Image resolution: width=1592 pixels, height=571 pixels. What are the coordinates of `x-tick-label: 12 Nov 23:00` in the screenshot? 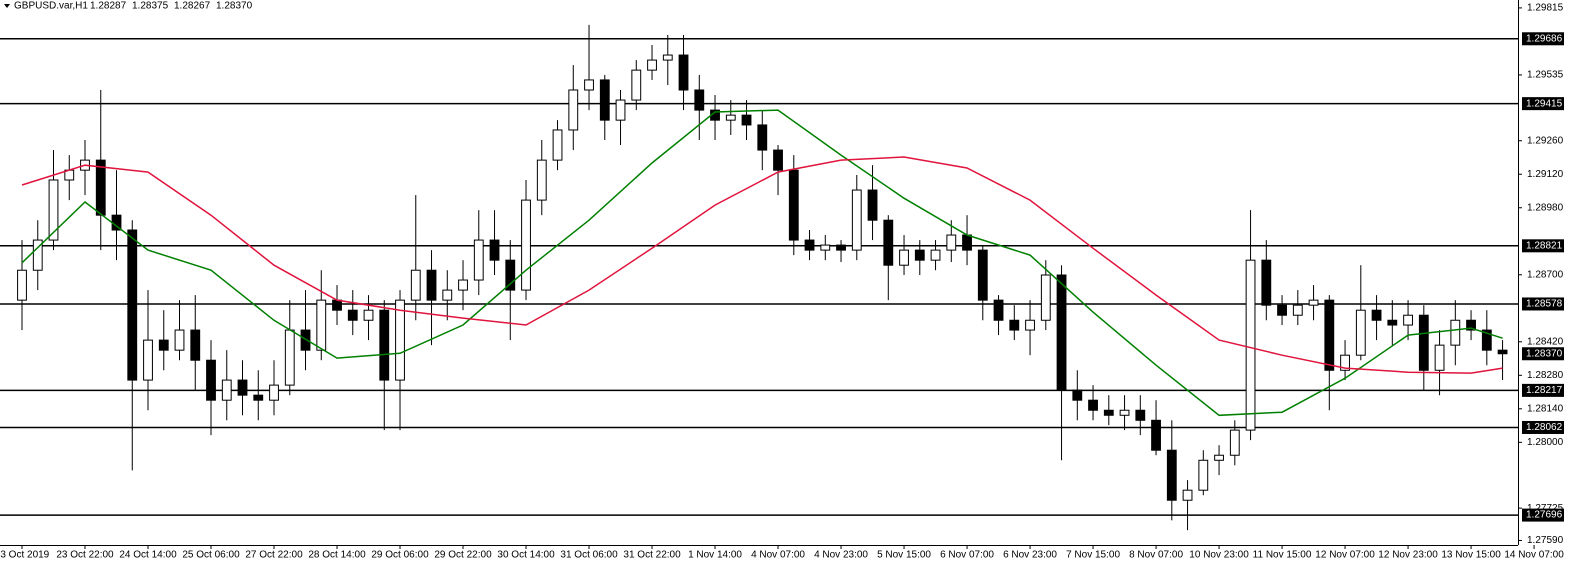 It's located at (1408, 555).